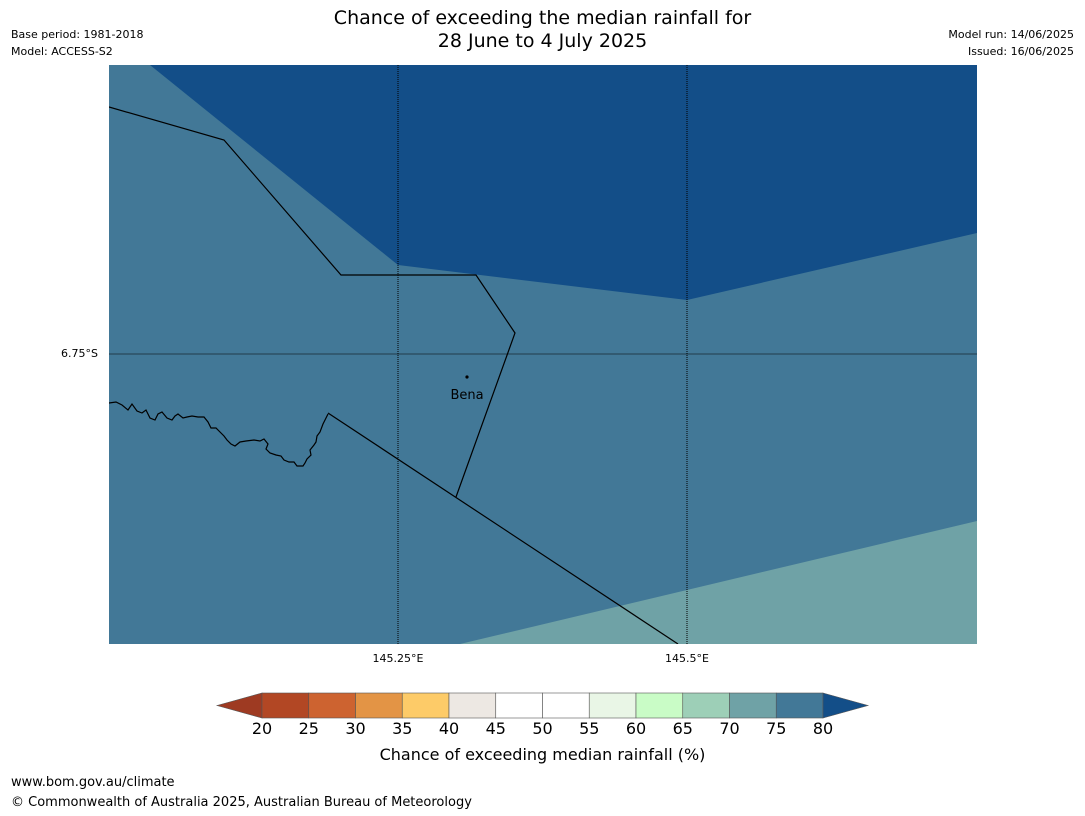 This screenshot has height=816, width=1085. What do you see at coordinates (1011, 43) in the screenshot?
I see `forecast-meta-right: Model run: 14/06/2025 Issued: 16/06/2025` at bounding box center [1011, 43].